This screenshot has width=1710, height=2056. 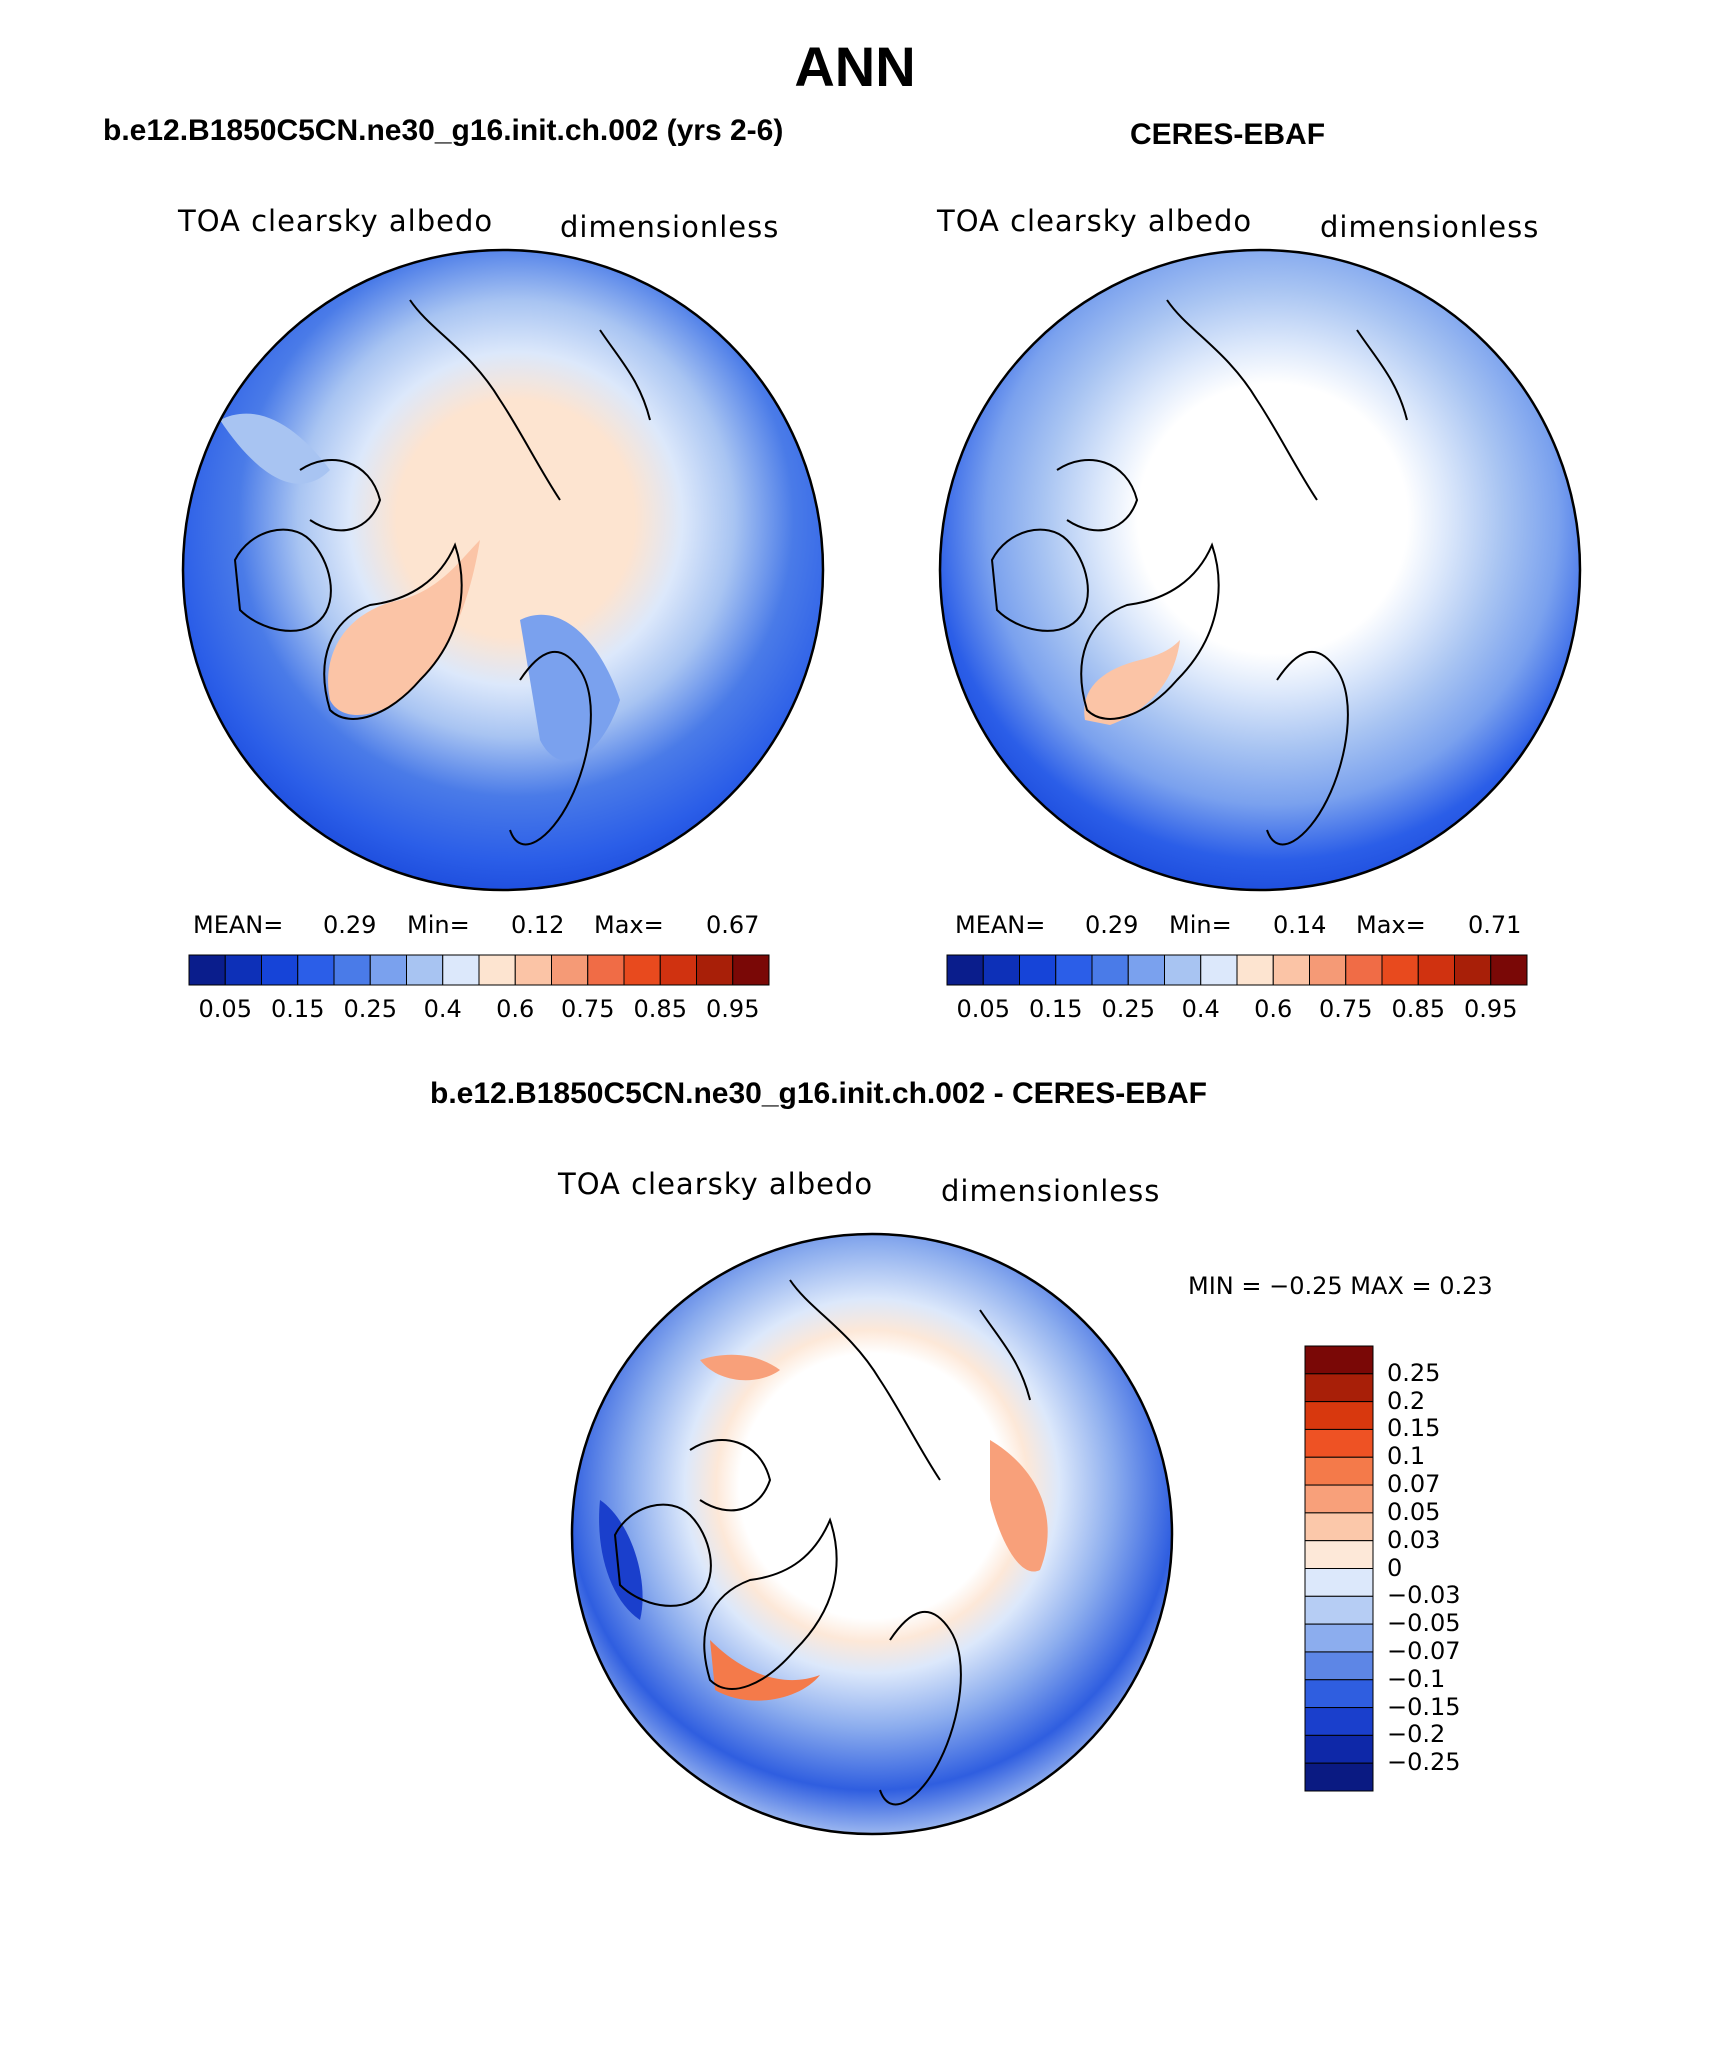 I want to click on model-colorbar, so click(x=479, y=970).